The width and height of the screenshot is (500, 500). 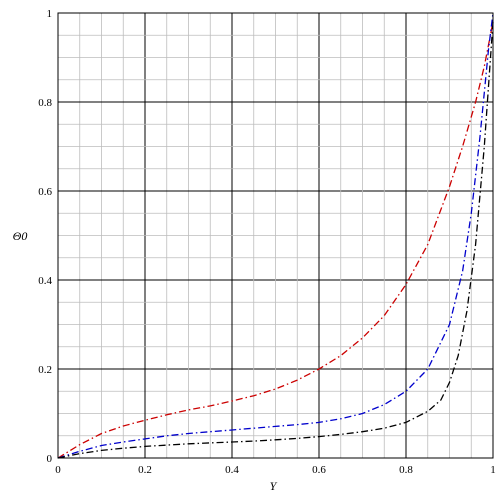 What do you see at coordinates (319, 470) in the screenshot?
I see `x-tick-label: 0.6` at bounding box center [319, 470].